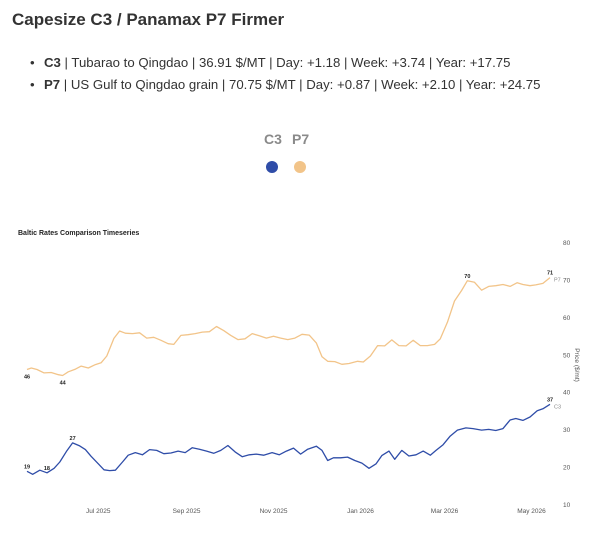 The height and width of the screenshot is (543, 600). Describe the element at coordinates (148, 19) in the screenshot. I see `page-title: Capesize C3 / Panamax P7 Firmer` at that location.